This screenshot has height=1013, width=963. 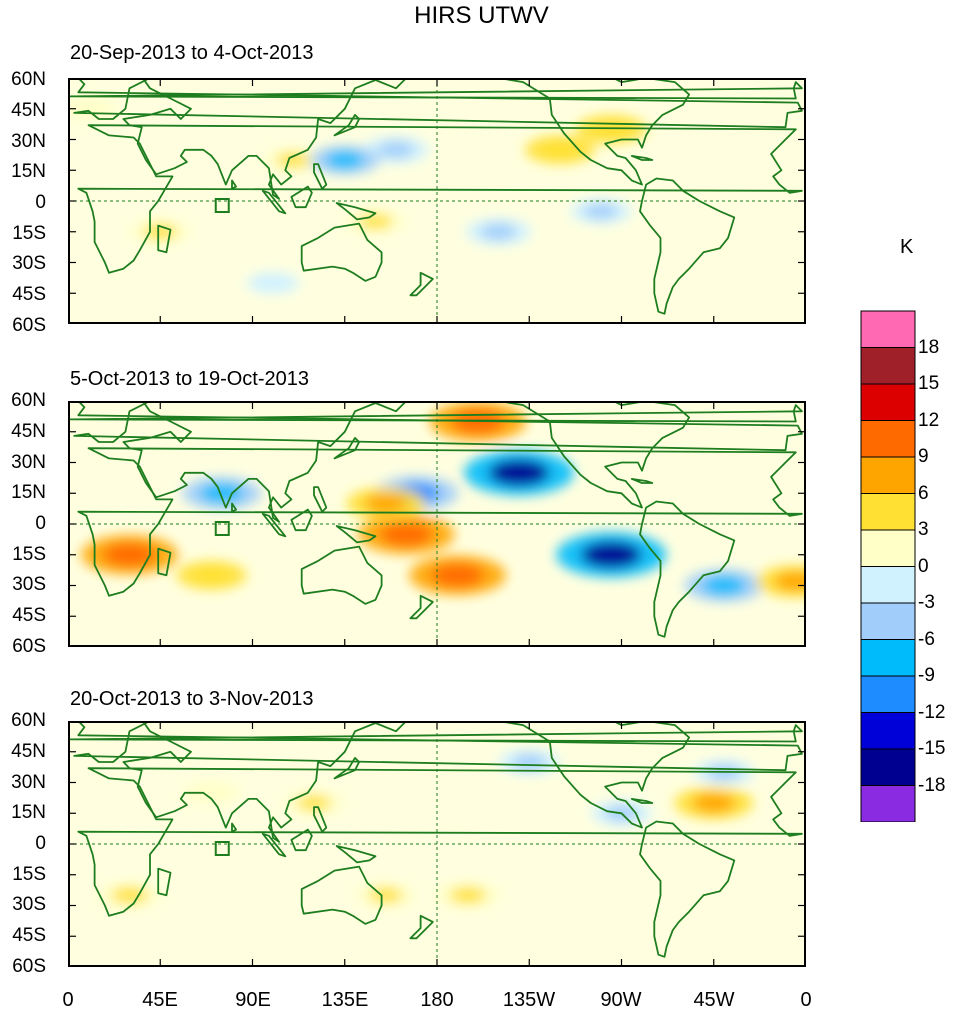 I want to click on colorbar-label: 15, so click(x=929, y=383).